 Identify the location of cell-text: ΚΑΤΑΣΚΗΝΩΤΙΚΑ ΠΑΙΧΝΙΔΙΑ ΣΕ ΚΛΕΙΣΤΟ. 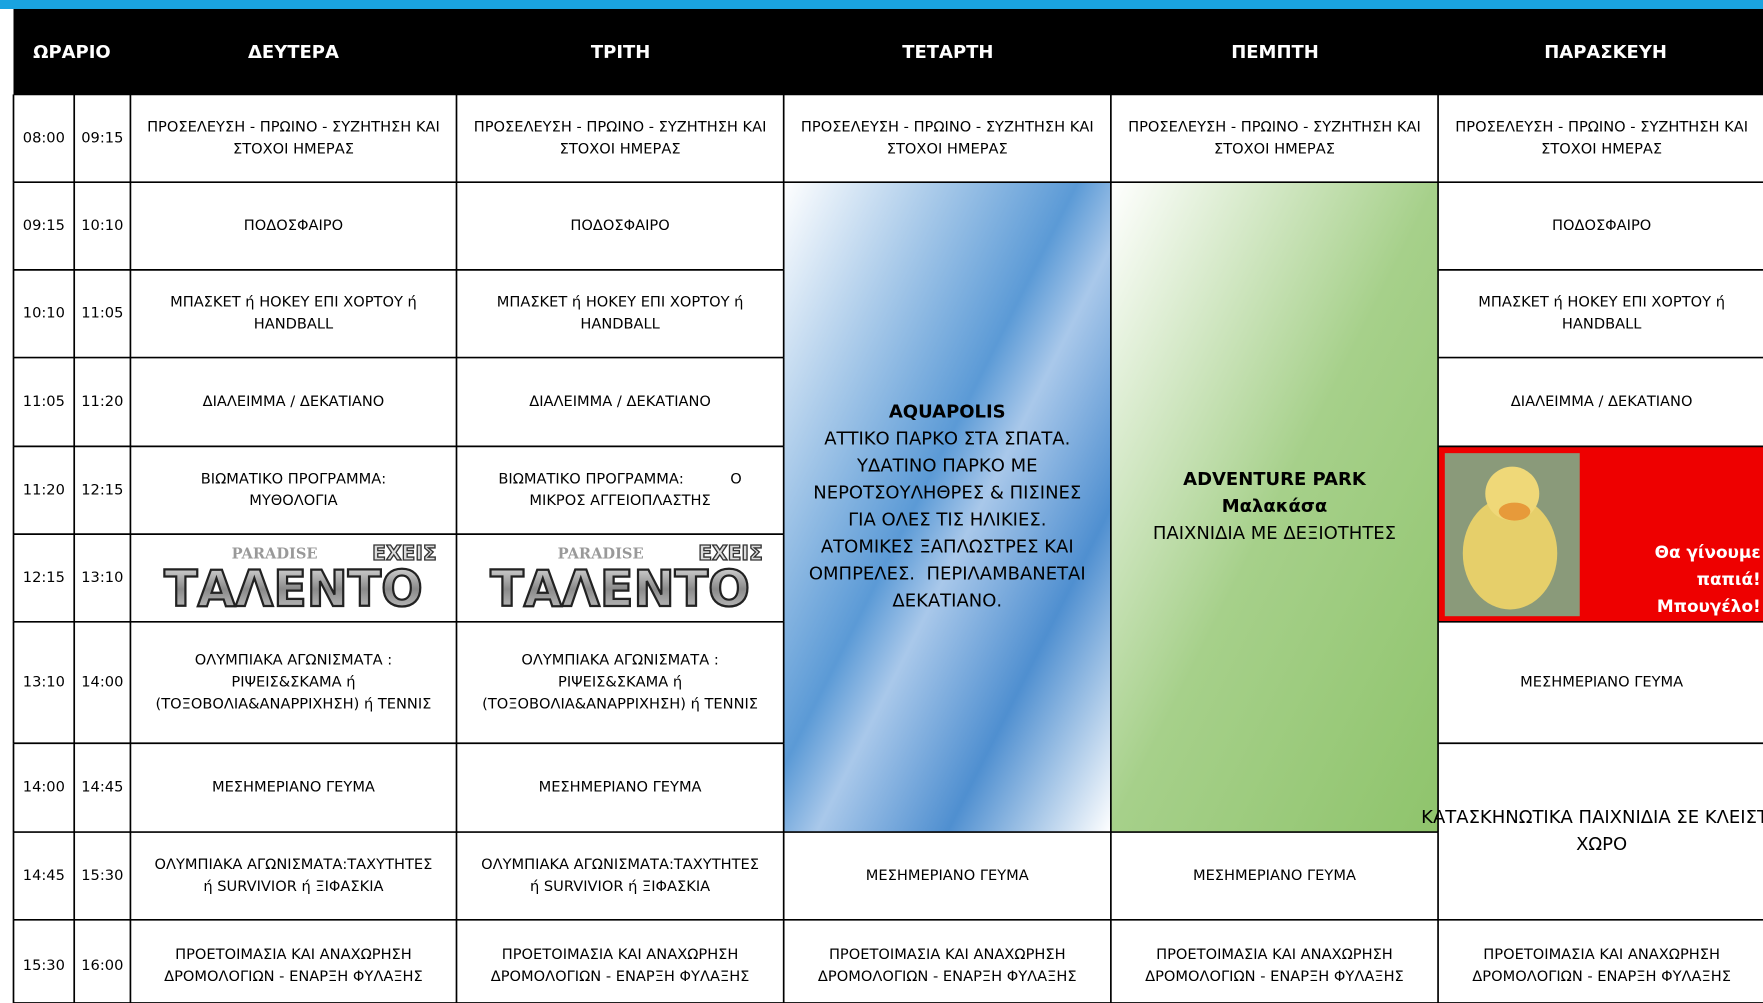
(1592, 817).